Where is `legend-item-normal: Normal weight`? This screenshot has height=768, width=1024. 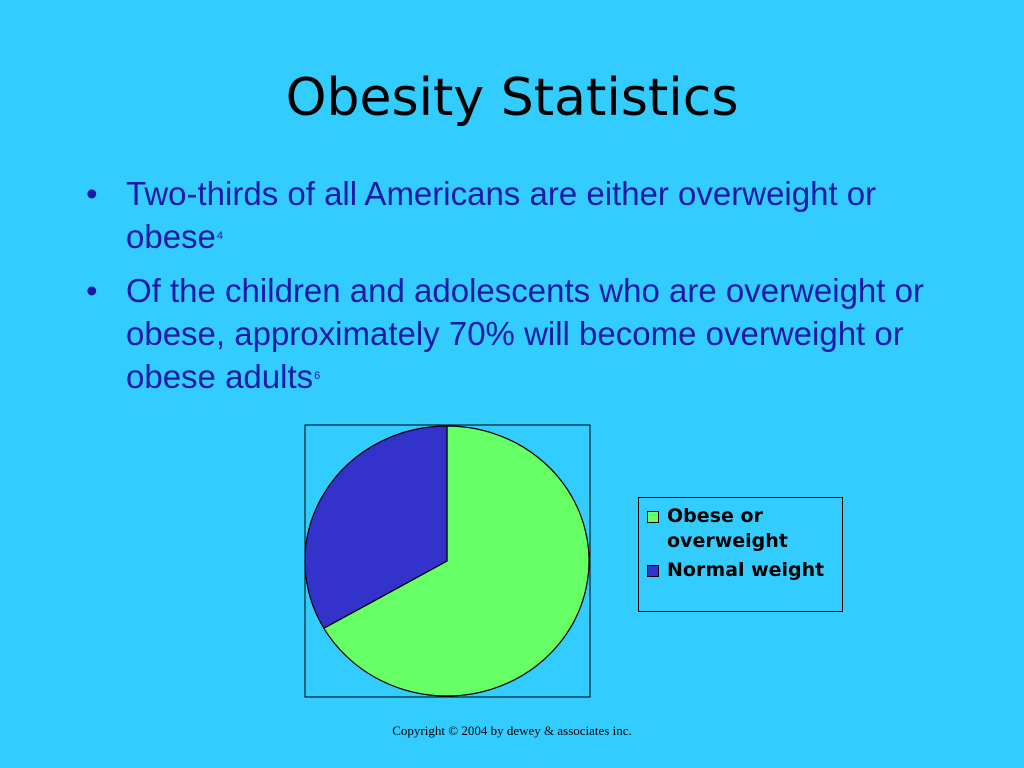
legend-item-normal: Normal weight is located at coordinates (744, 570).